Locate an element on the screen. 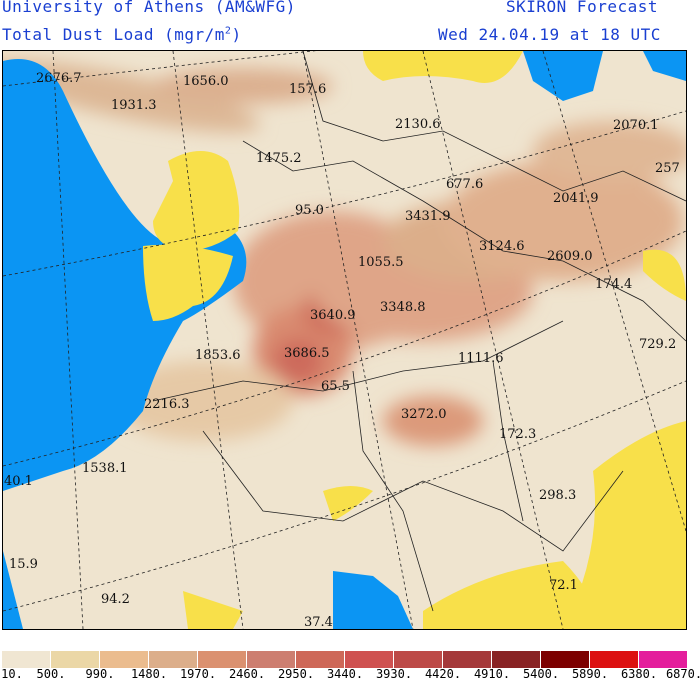 This screenshot has height=681, width=700. map-label: 2041.9 is located at coordinates (576, 198).